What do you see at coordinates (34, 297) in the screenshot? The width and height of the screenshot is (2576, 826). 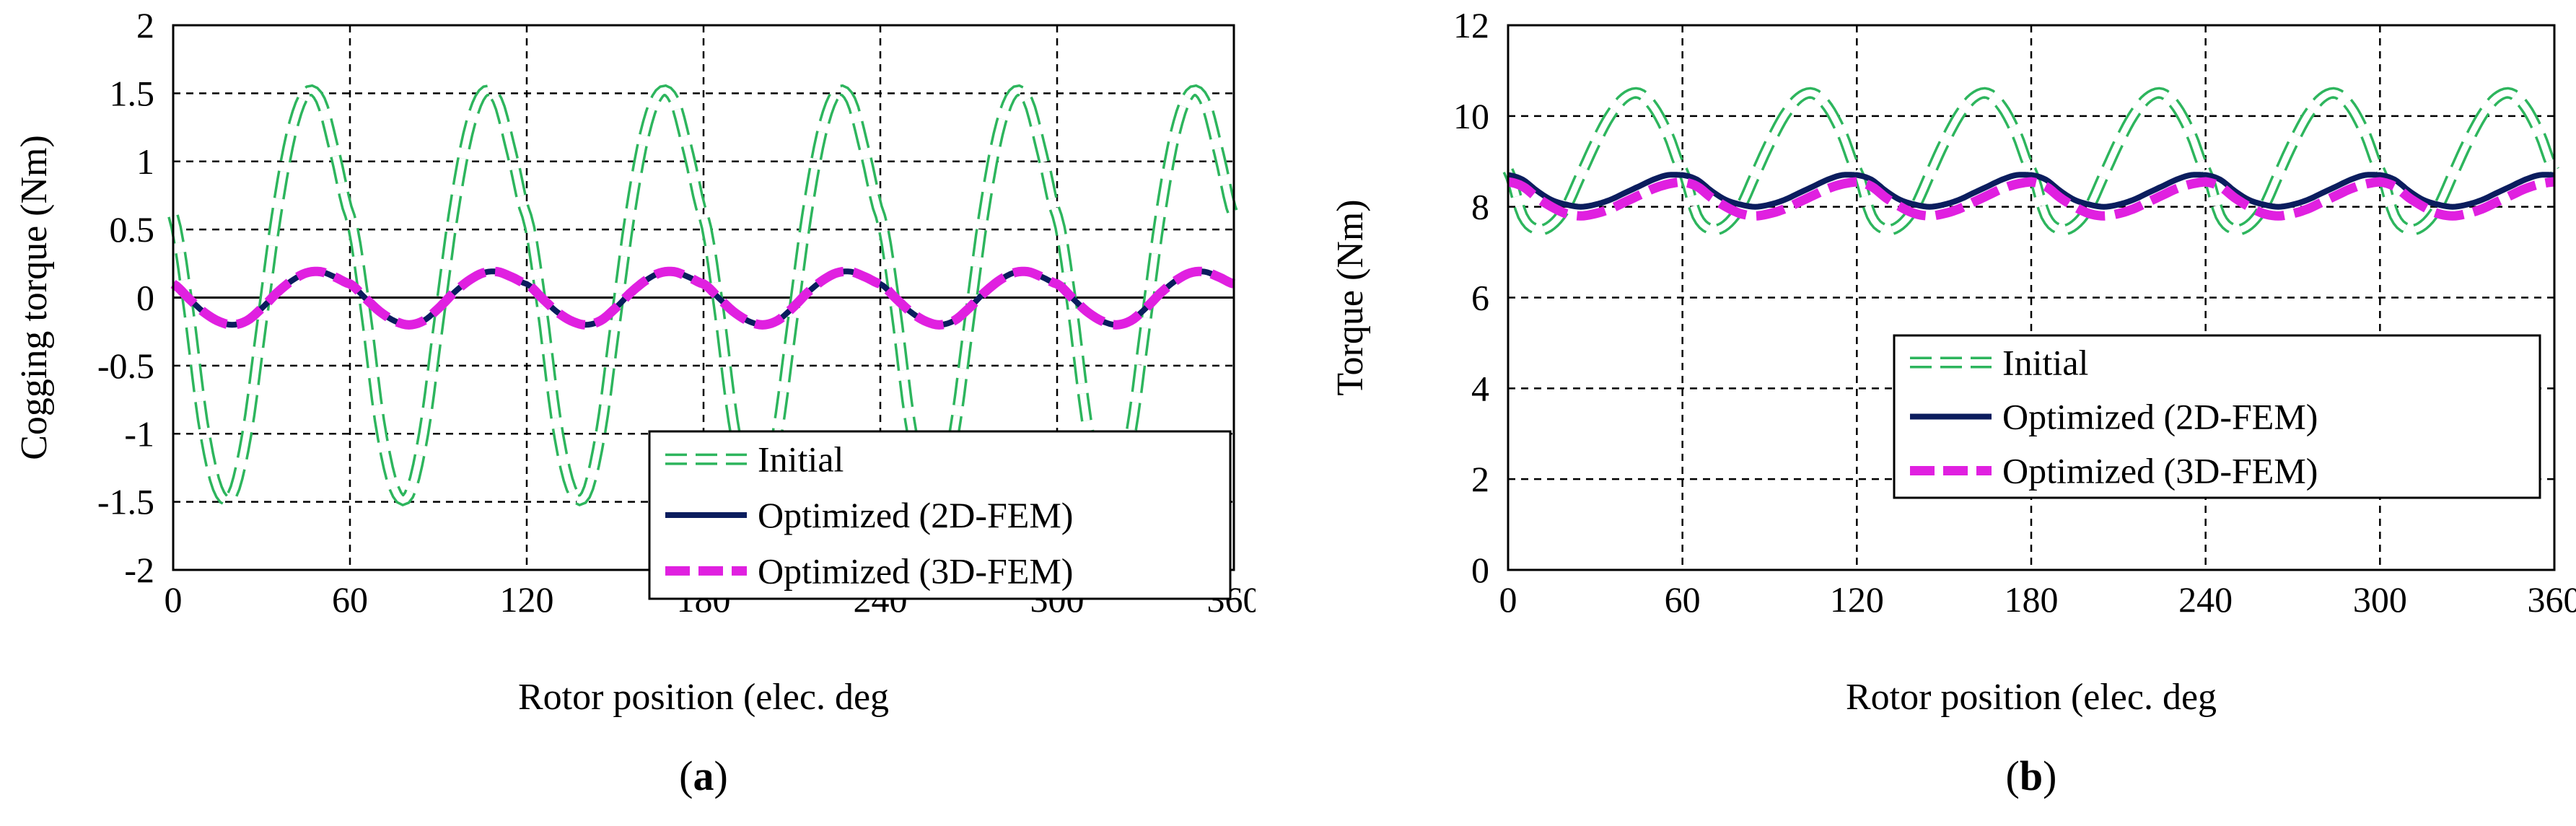 I see `y-axis-title: Cogging torque (Nm)` at bounding box center [34, 297].